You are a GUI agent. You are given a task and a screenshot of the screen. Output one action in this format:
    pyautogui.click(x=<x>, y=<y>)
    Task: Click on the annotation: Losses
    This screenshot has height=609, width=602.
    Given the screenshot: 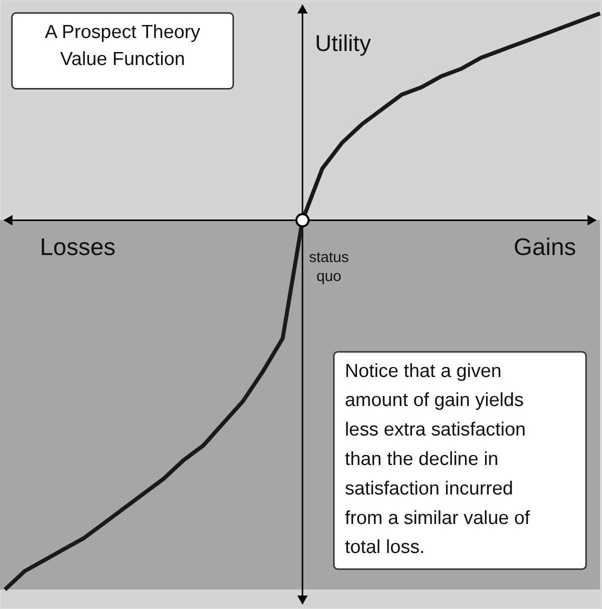 What is the action you would take?
    pyautogui.click(x=78, y=248)
    